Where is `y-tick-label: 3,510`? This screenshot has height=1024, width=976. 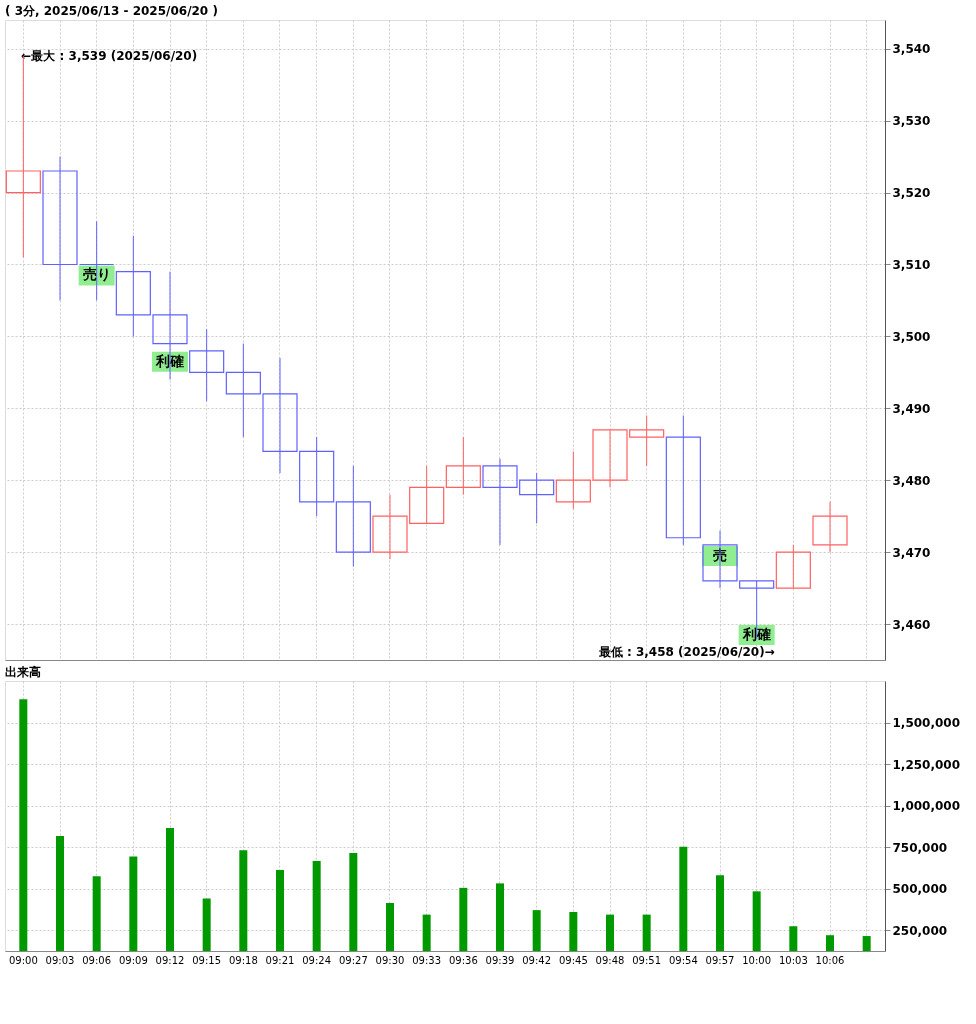
y-tick-label: 3,510 is located at coordinates (911, 264).